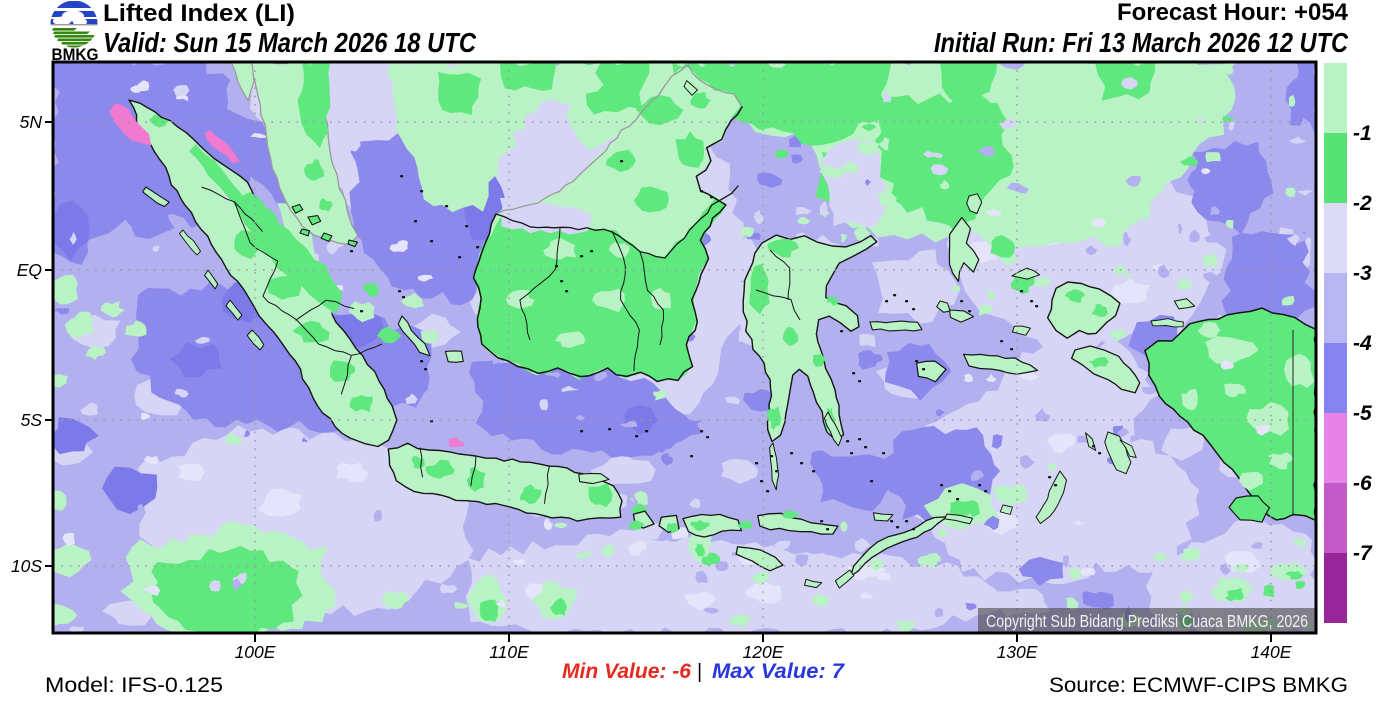 The width and height of the screenshot is (1400, 709). Describe the element at coordinates (255, 652) in the screenshot. I see `svg-text: 100E` at that location.